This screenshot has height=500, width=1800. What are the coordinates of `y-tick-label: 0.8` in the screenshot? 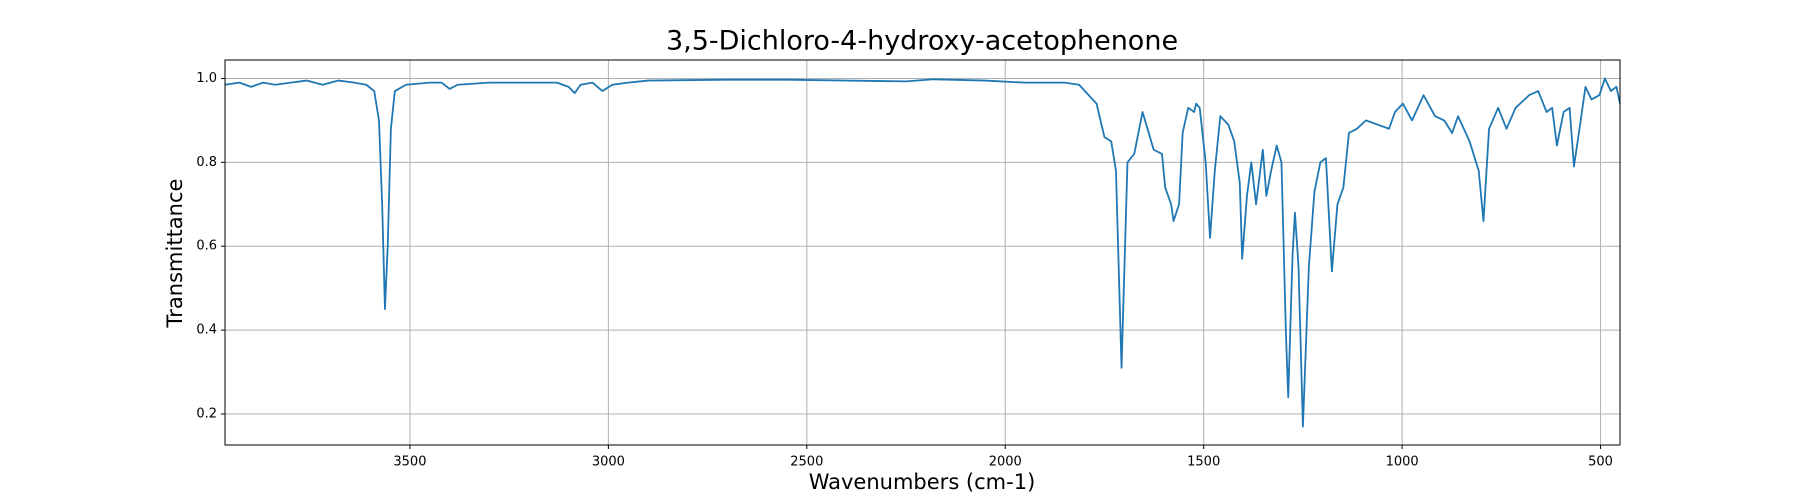 It's located at (206, 162).